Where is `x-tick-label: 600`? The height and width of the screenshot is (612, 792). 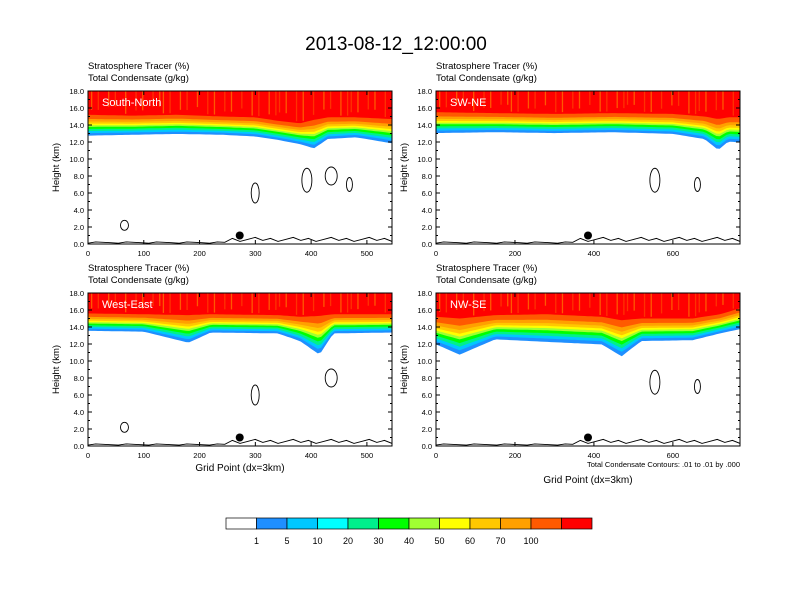 x-tick-label: 600 is located at coordinates (673, 455).